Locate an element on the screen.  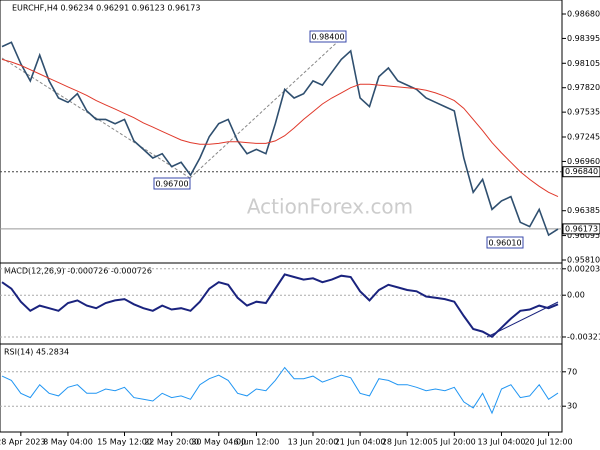
x-tick-label: 30 May 04:00 is located at coordinates (218, 442).